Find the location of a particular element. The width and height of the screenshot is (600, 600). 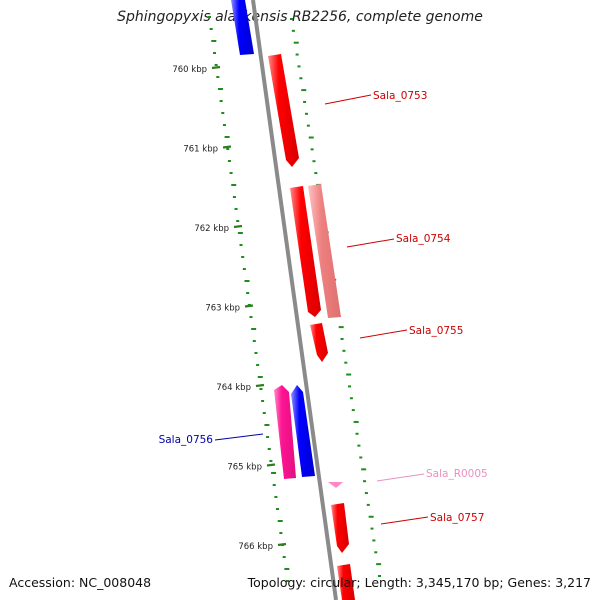

genome-backbone is located at coordinates (294, 300).